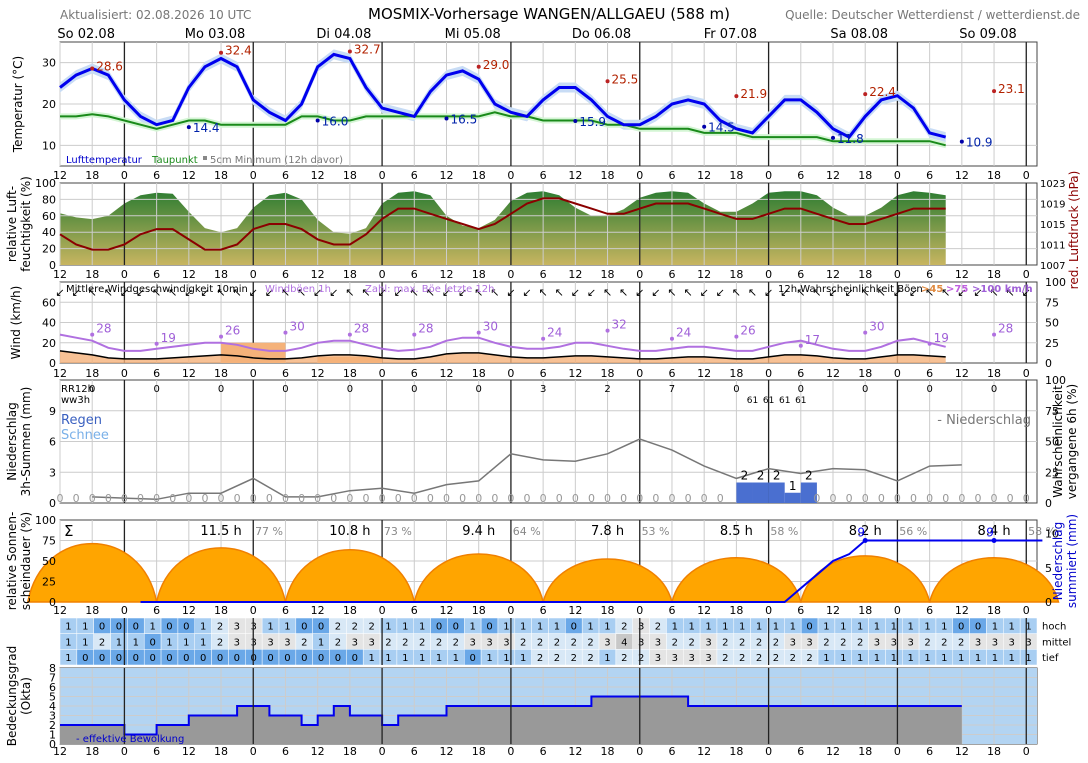  Describe the element at coordinates (994, 540) in the screenshot. I see `sum-point` at that location.